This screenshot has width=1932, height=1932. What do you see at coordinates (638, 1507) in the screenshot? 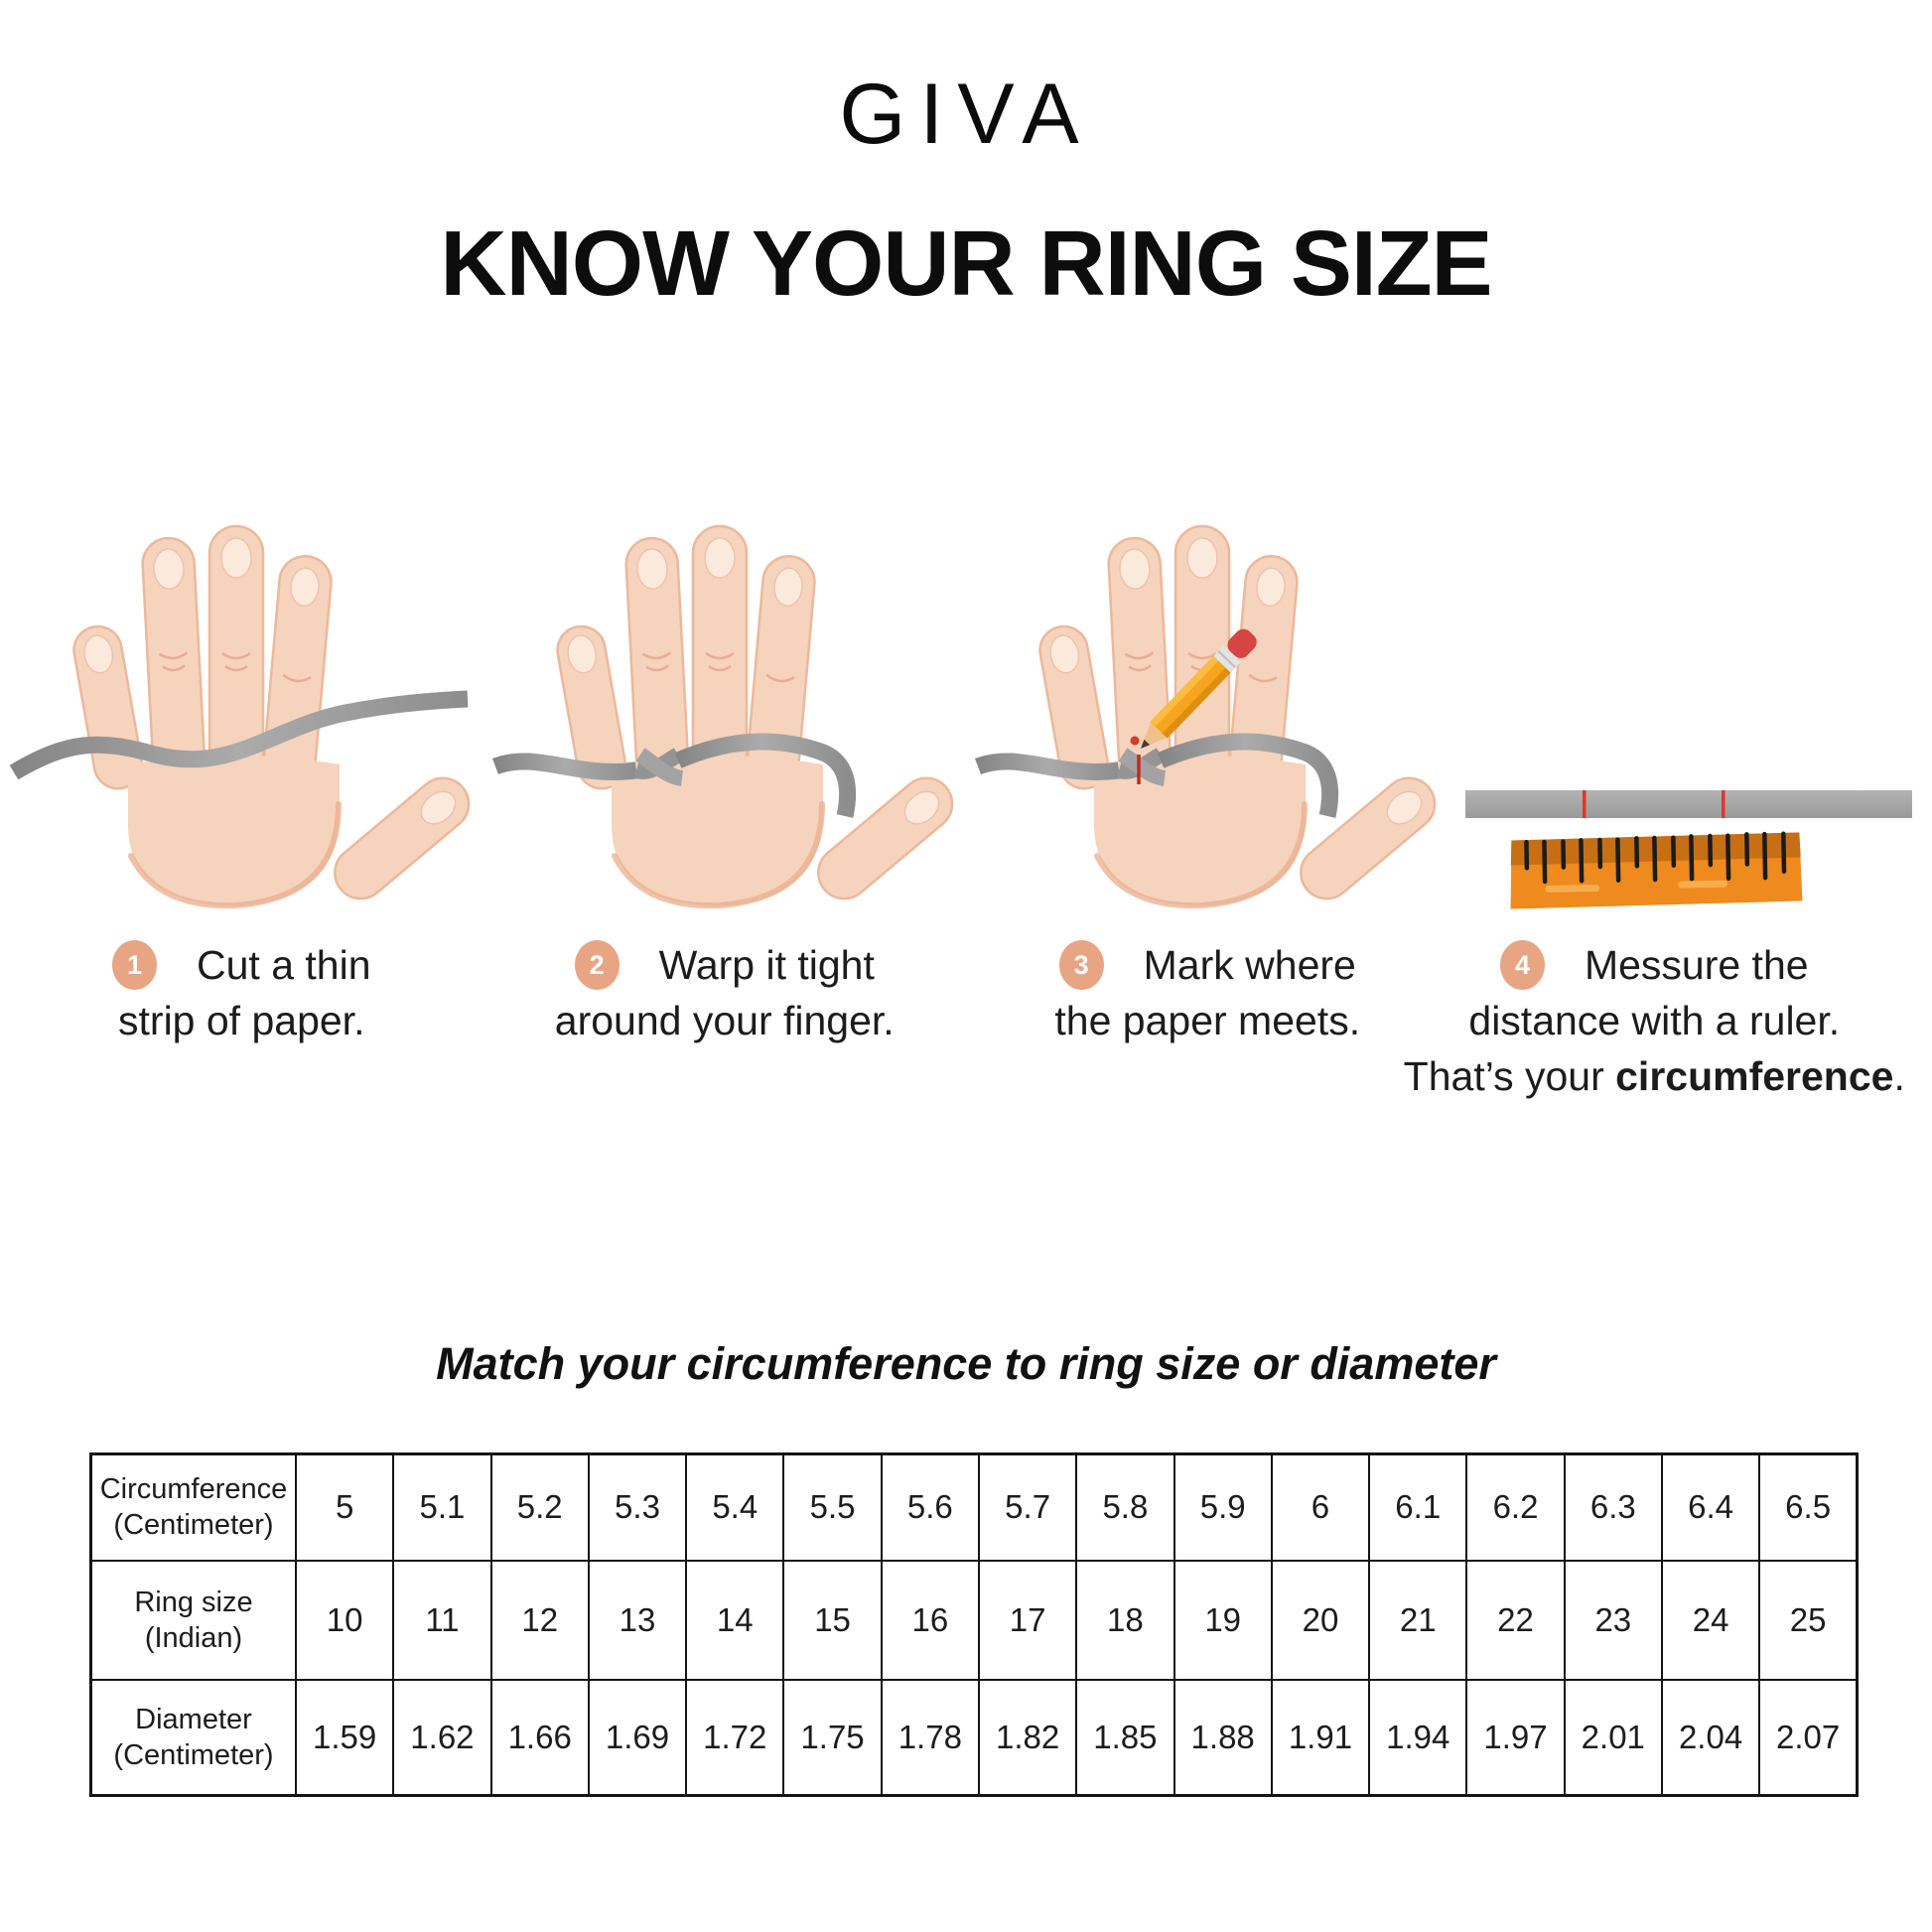
I see `table-cell: 5.3` at bounding box center [638, 1507].